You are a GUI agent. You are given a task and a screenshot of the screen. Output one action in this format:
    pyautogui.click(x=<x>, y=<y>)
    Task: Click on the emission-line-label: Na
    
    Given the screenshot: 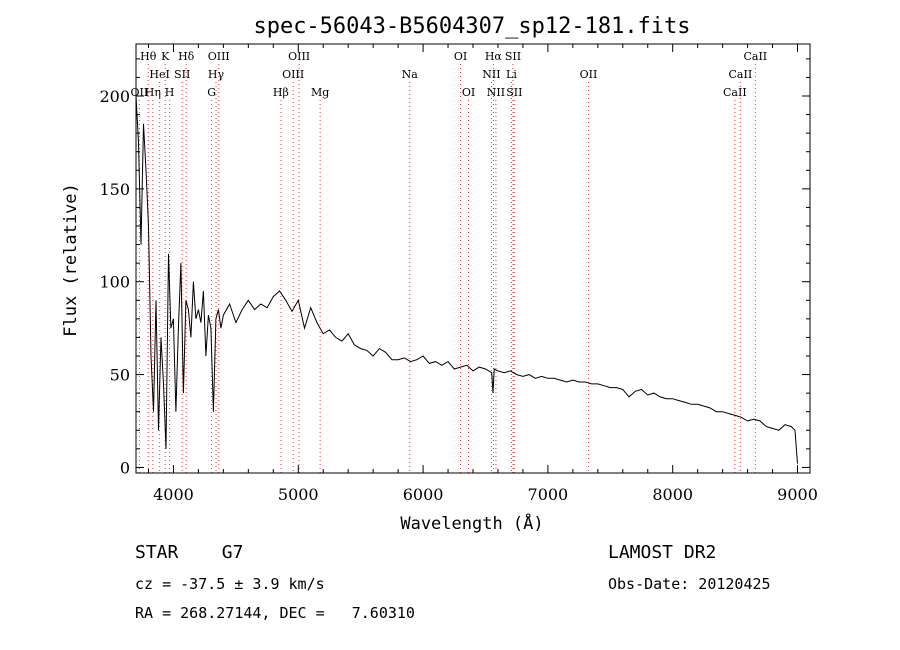 What is the action you would take?
    pyautogui.click(x=410, y=74)
    